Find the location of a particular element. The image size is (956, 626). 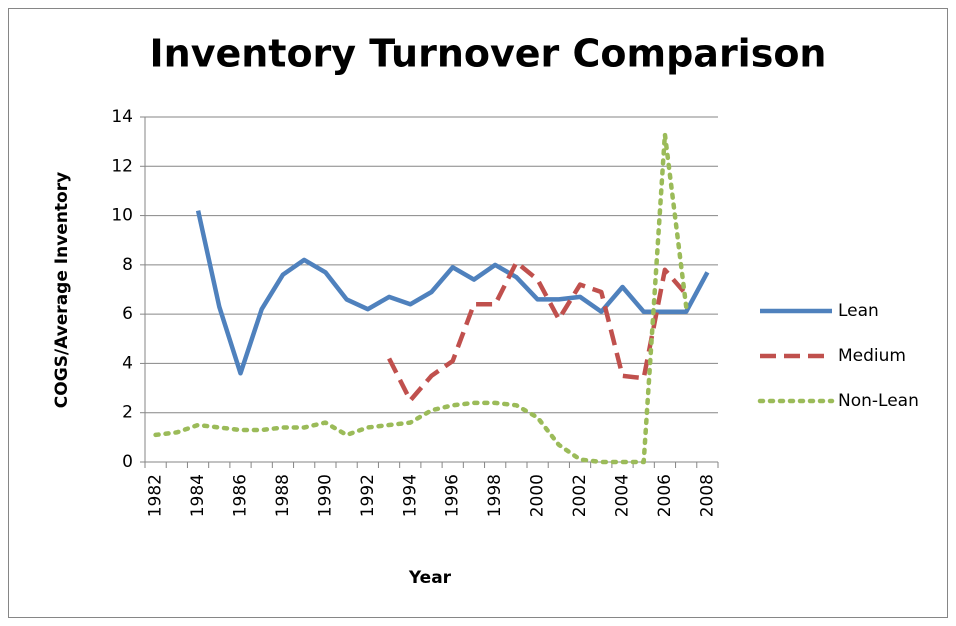

y-tick-label: 6 is located at coordinates (127, 314).